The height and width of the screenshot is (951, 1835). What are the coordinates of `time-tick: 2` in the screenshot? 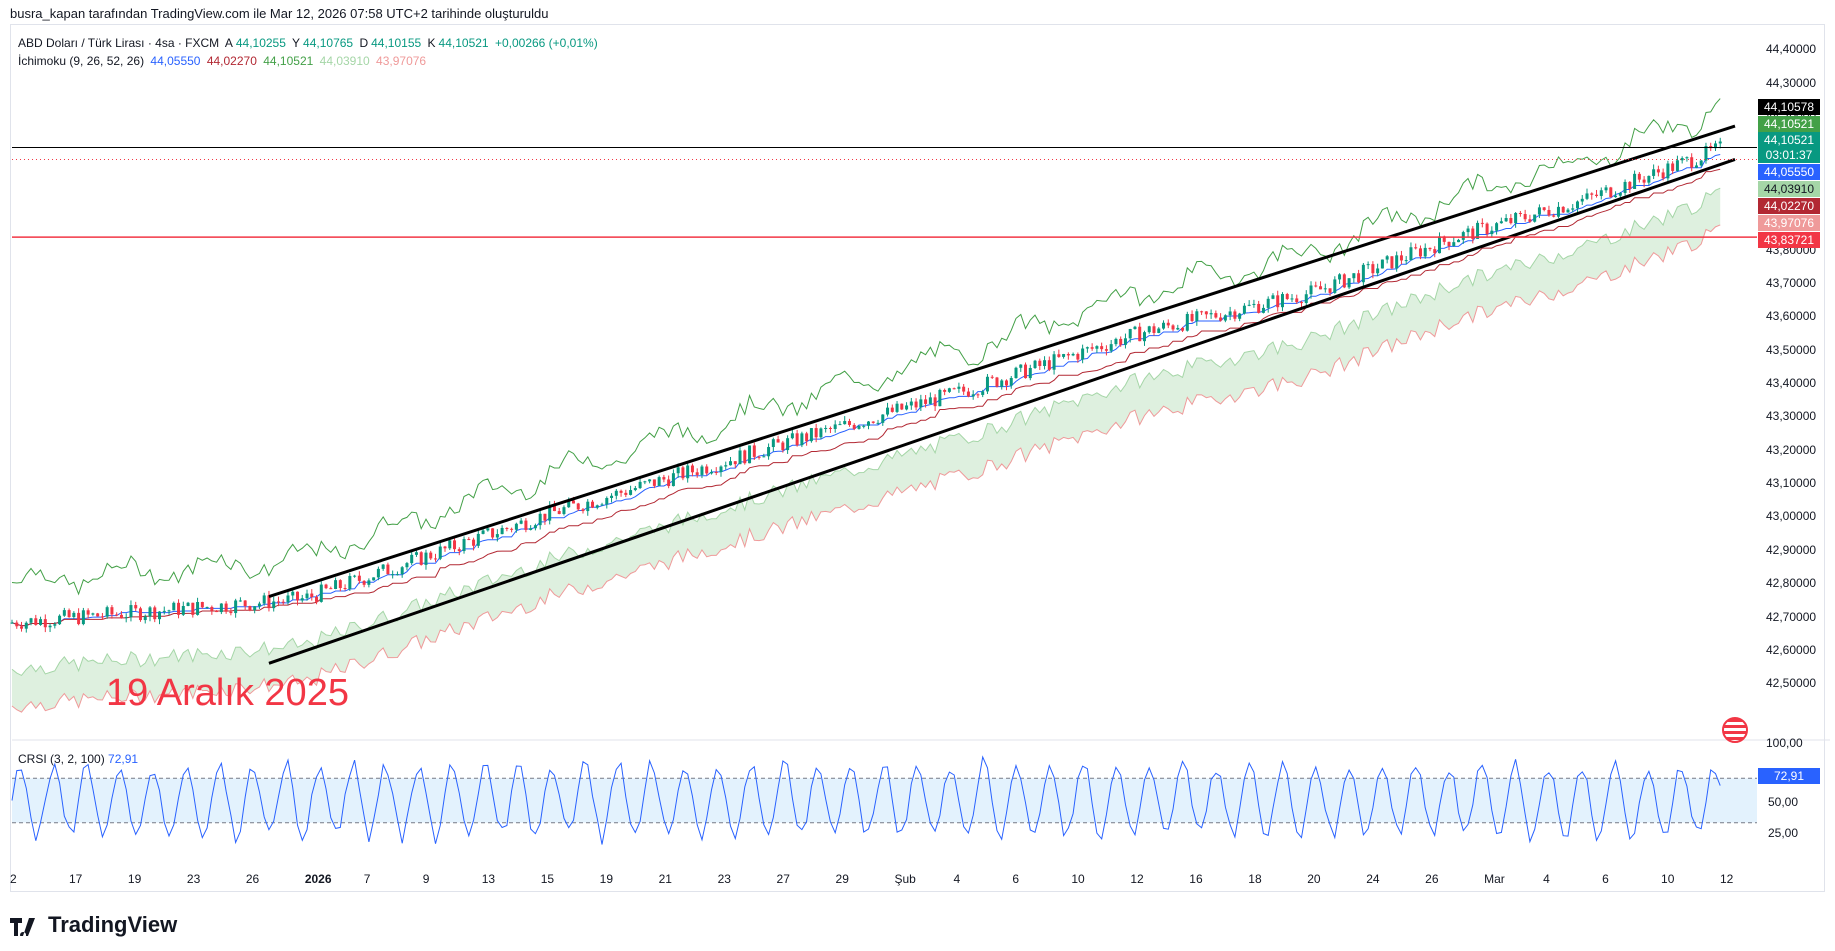 It's located at (13, 879).